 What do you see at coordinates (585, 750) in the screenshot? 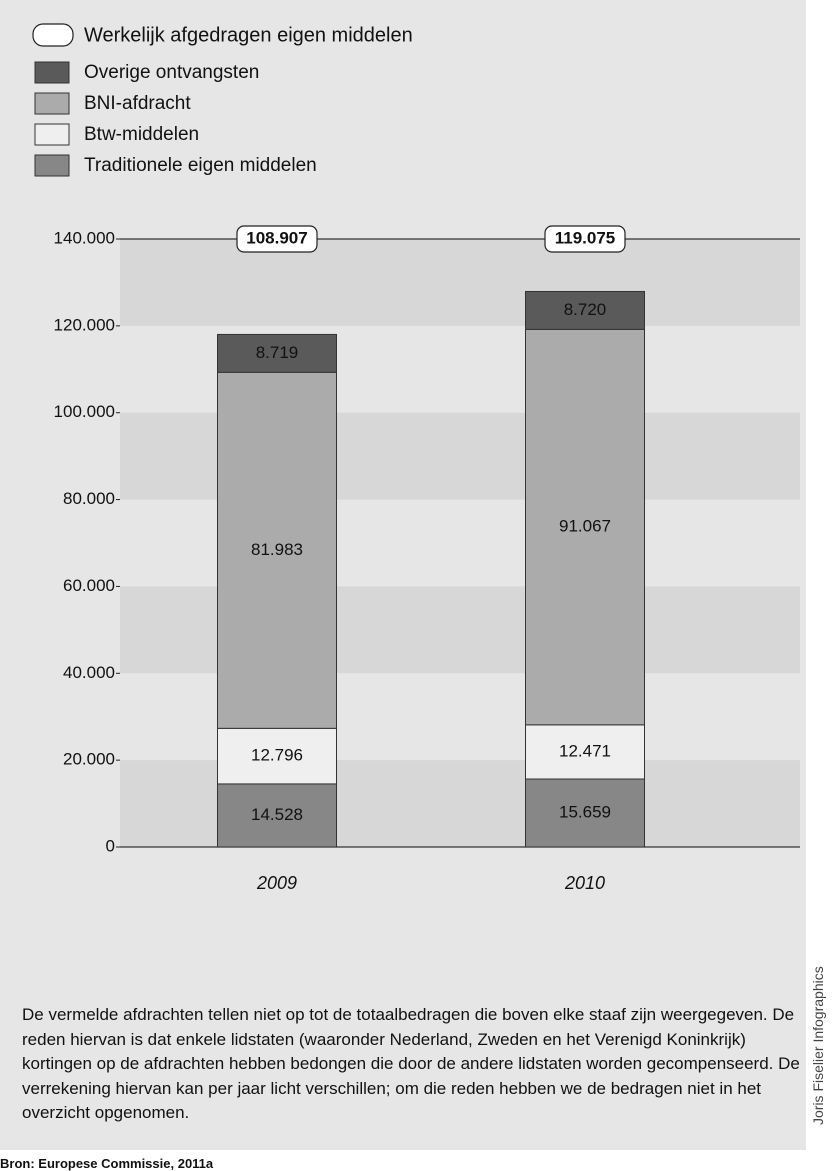
I see `value-label: 12.471` at bounding box center [585, 750].